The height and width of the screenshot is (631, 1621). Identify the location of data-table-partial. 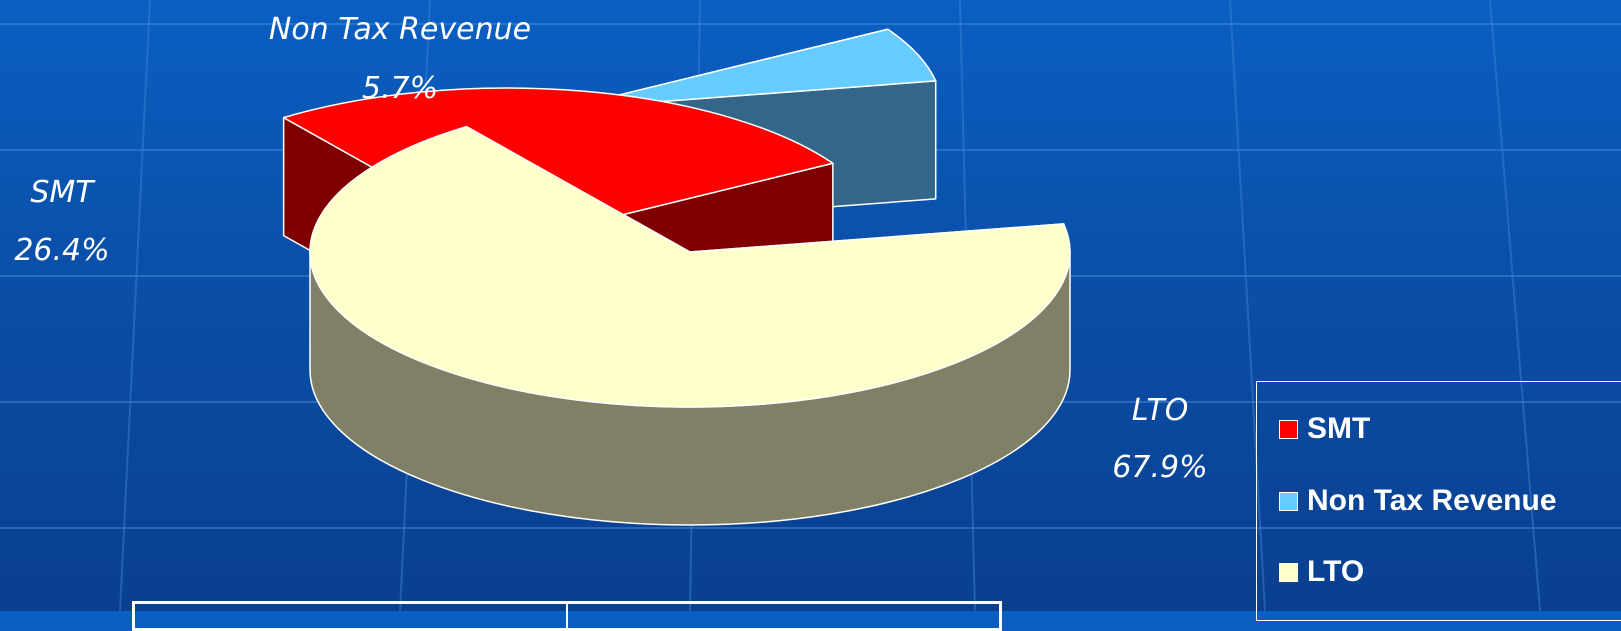
(567, 616).